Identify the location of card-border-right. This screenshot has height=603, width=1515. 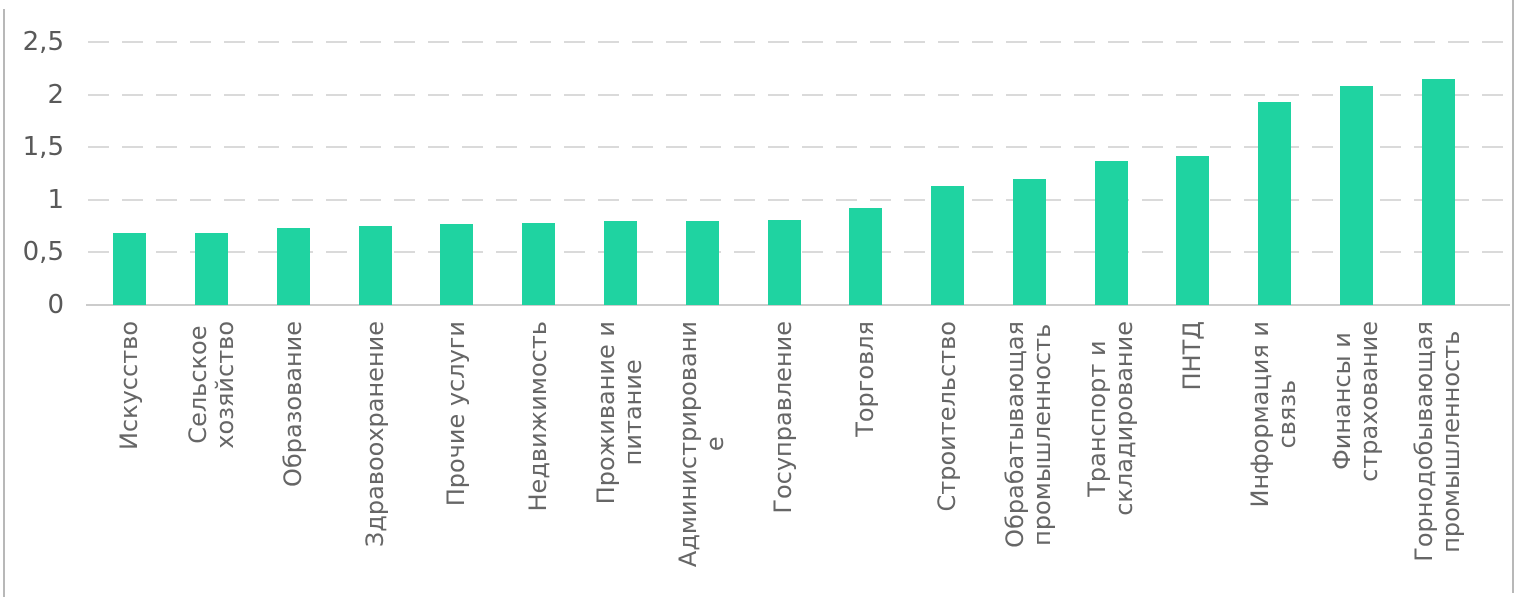
(1513, 296).